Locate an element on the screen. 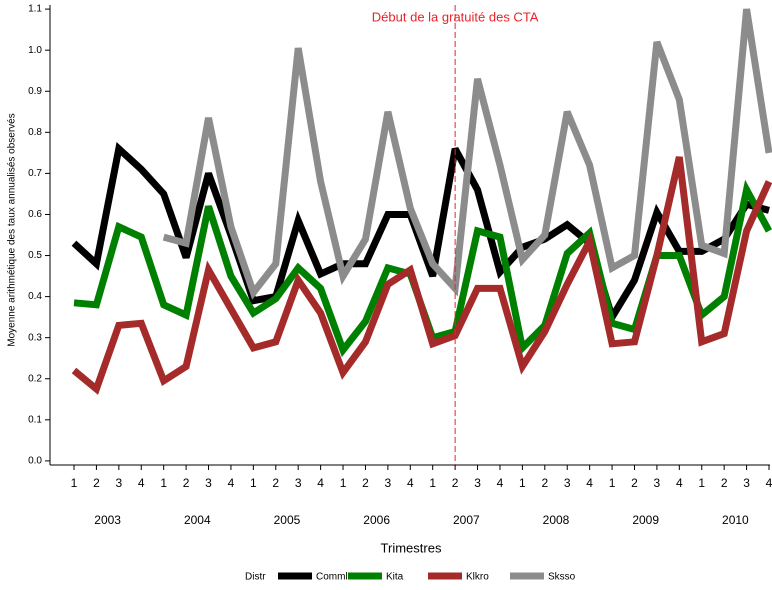  y-tick-label: 0.6 is located at coordinates (35, 214).